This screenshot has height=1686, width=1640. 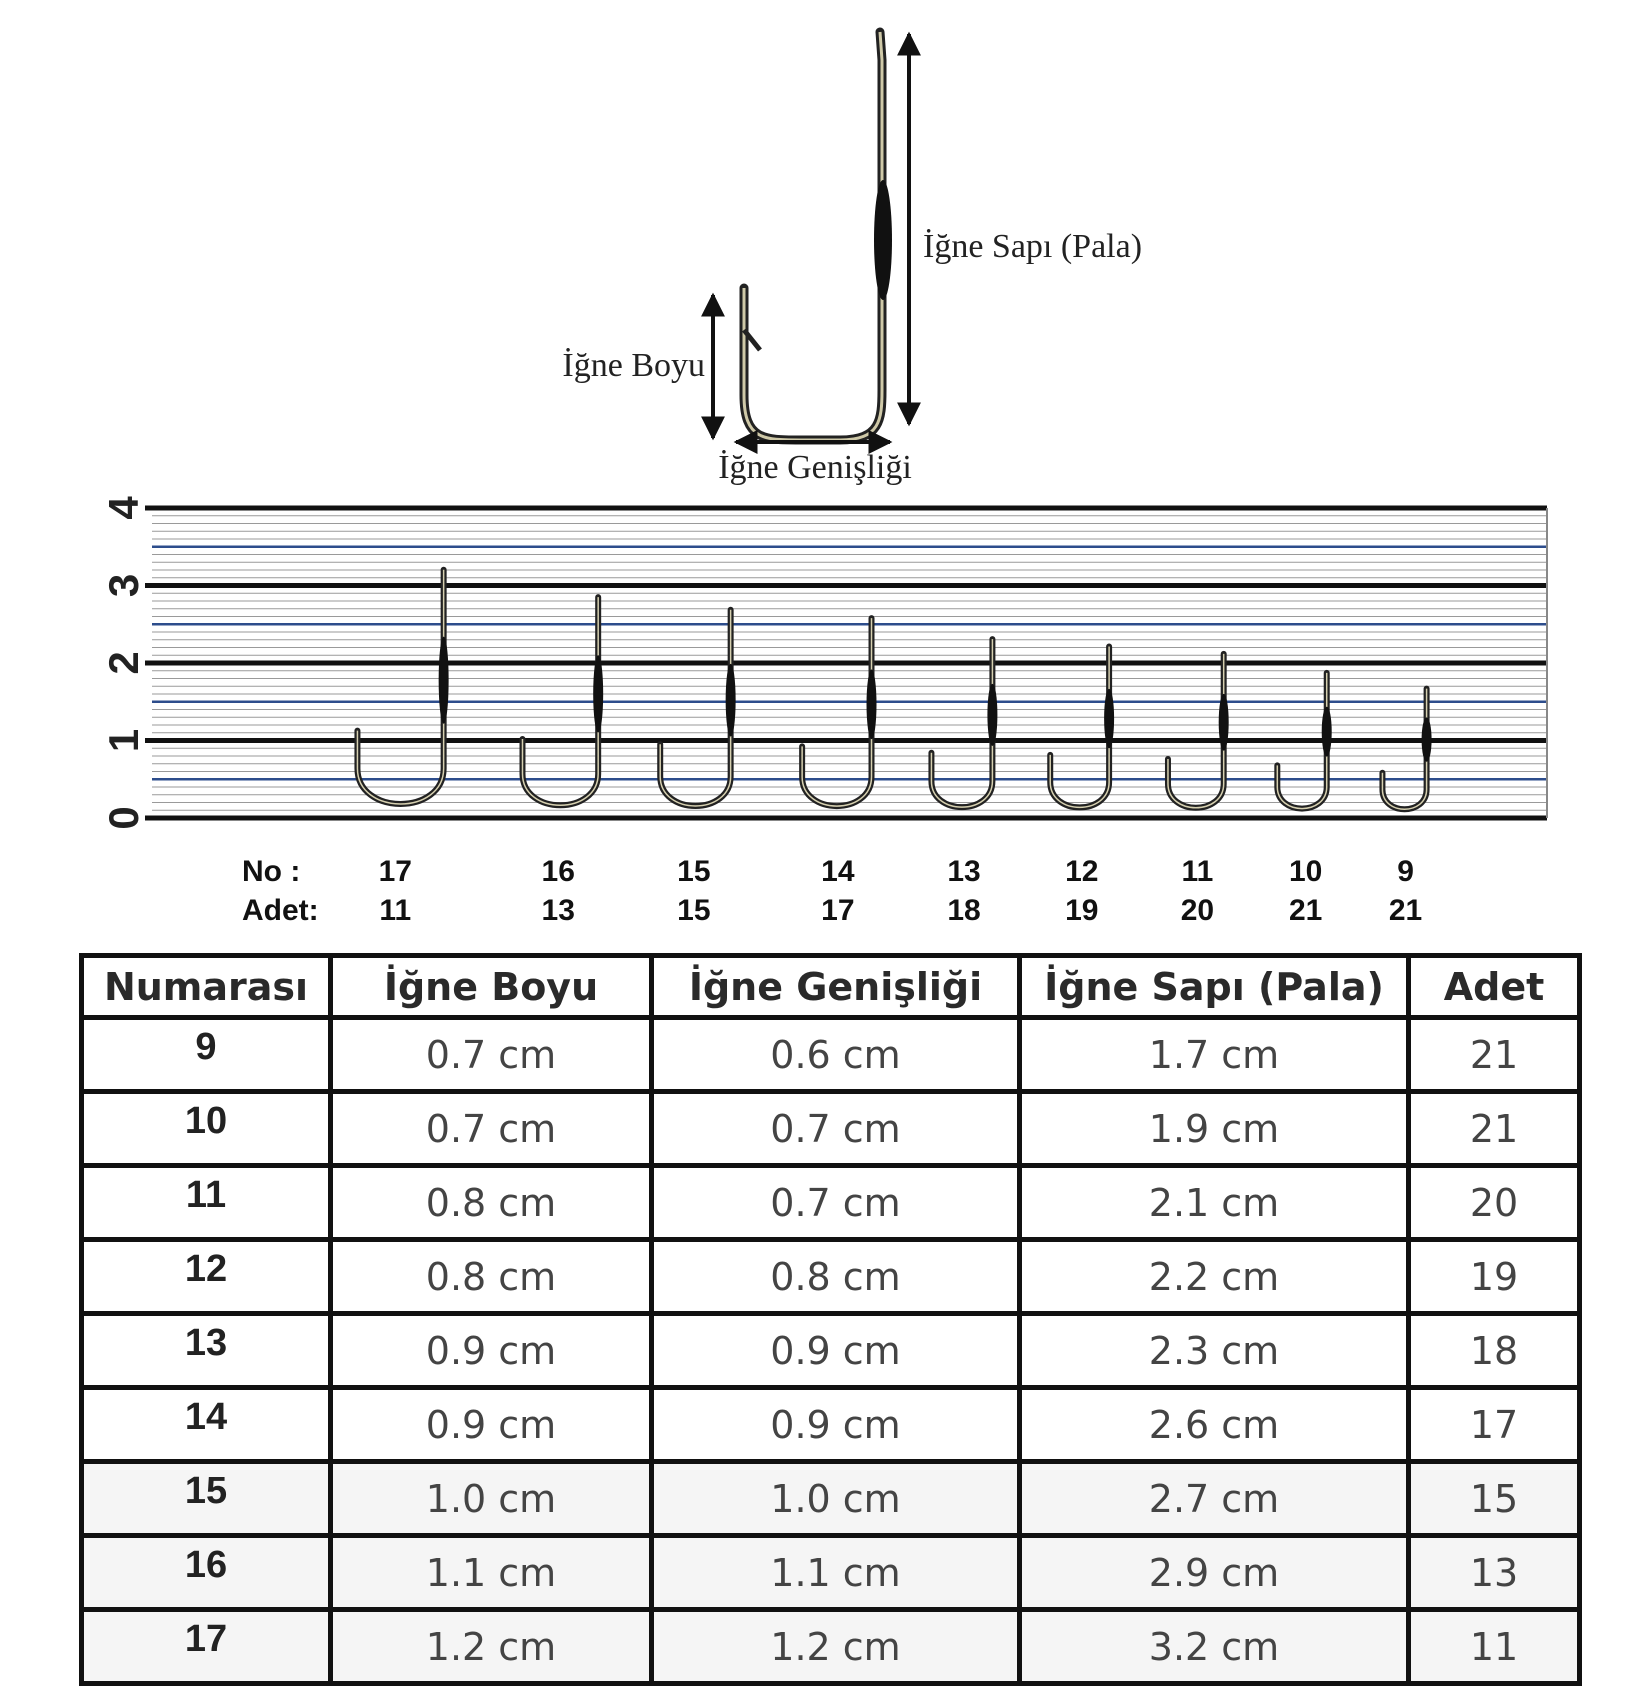 I want to click on table-row: 15 1.0 cm 1.0 cm 2.7 cm 15, so click(x=830, y=1498).